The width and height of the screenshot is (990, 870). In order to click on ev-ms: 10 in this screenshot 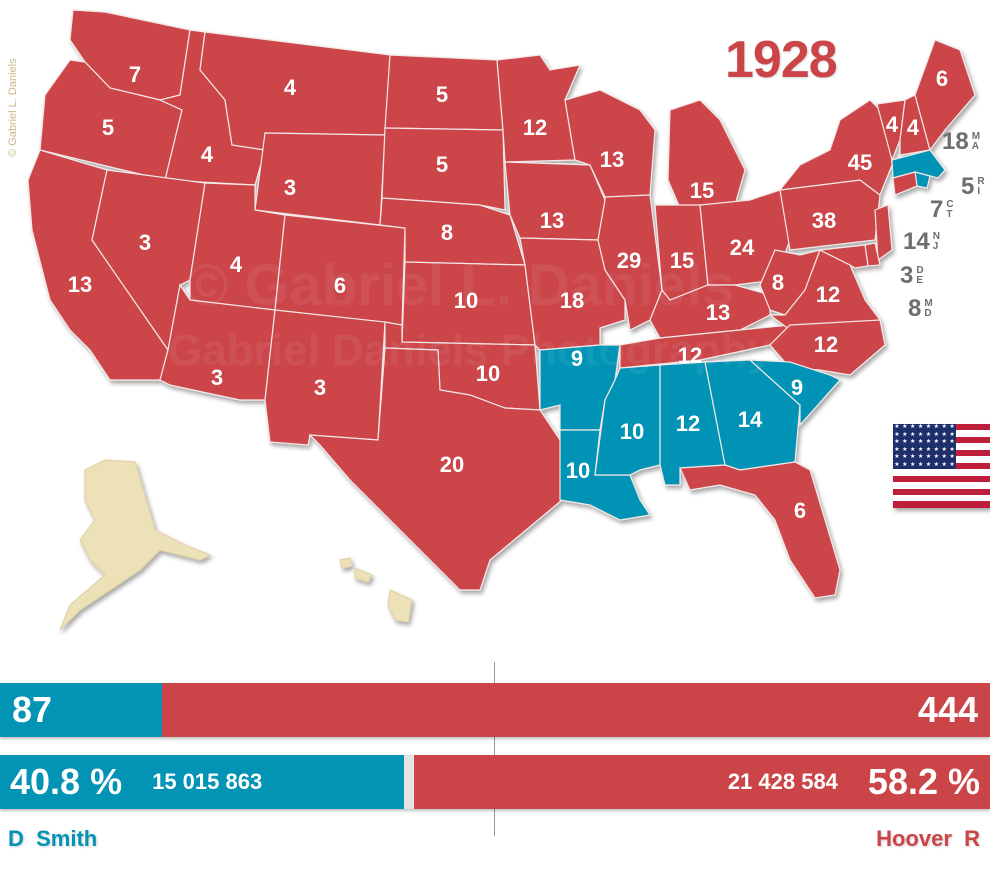, I will do `click(632, 431)`.